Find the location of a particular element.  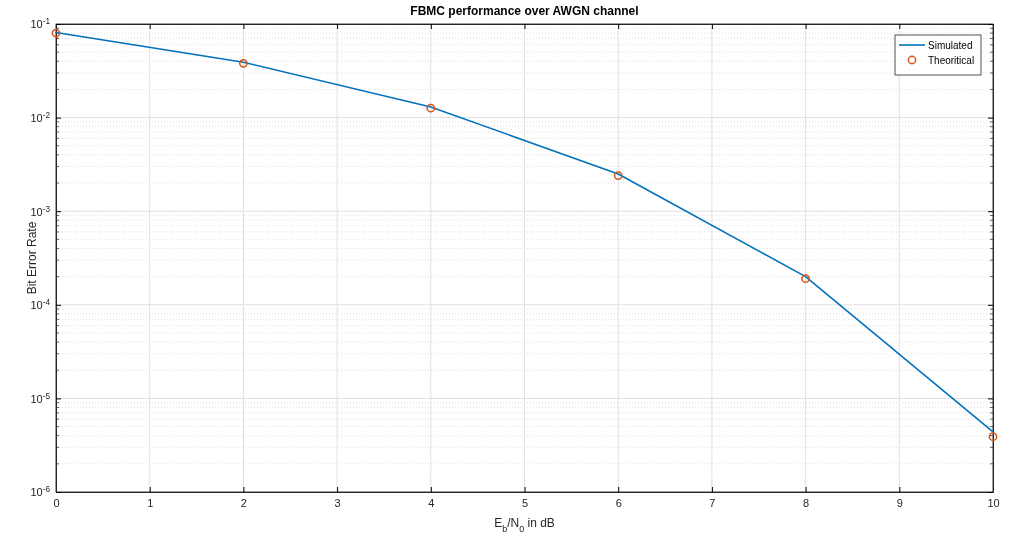

x-tick-label: 4 is located at coordinates (431, 503).